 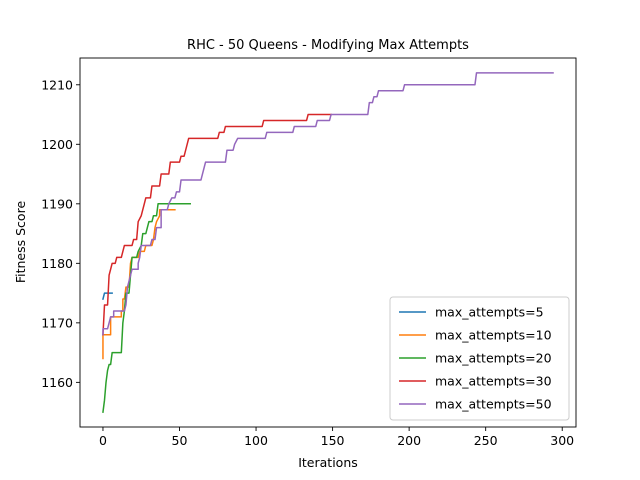 I want to click on x-tick-label: 0, so click(x=103, y=440).